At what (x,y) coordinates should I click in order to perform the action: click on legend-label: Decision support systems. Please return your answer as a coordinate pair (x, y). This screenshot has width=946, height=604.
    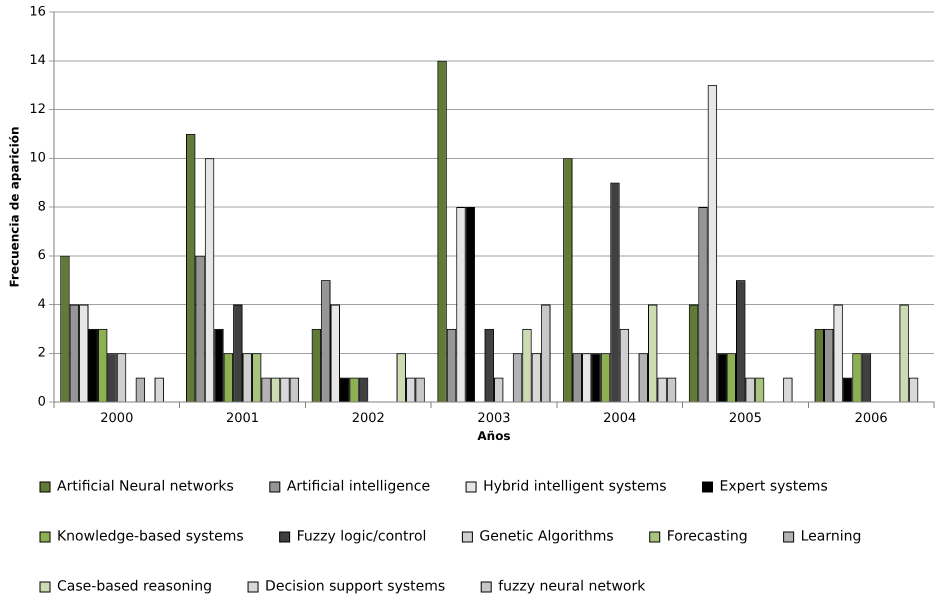
    Looking at the image, I should click on (355, 586).